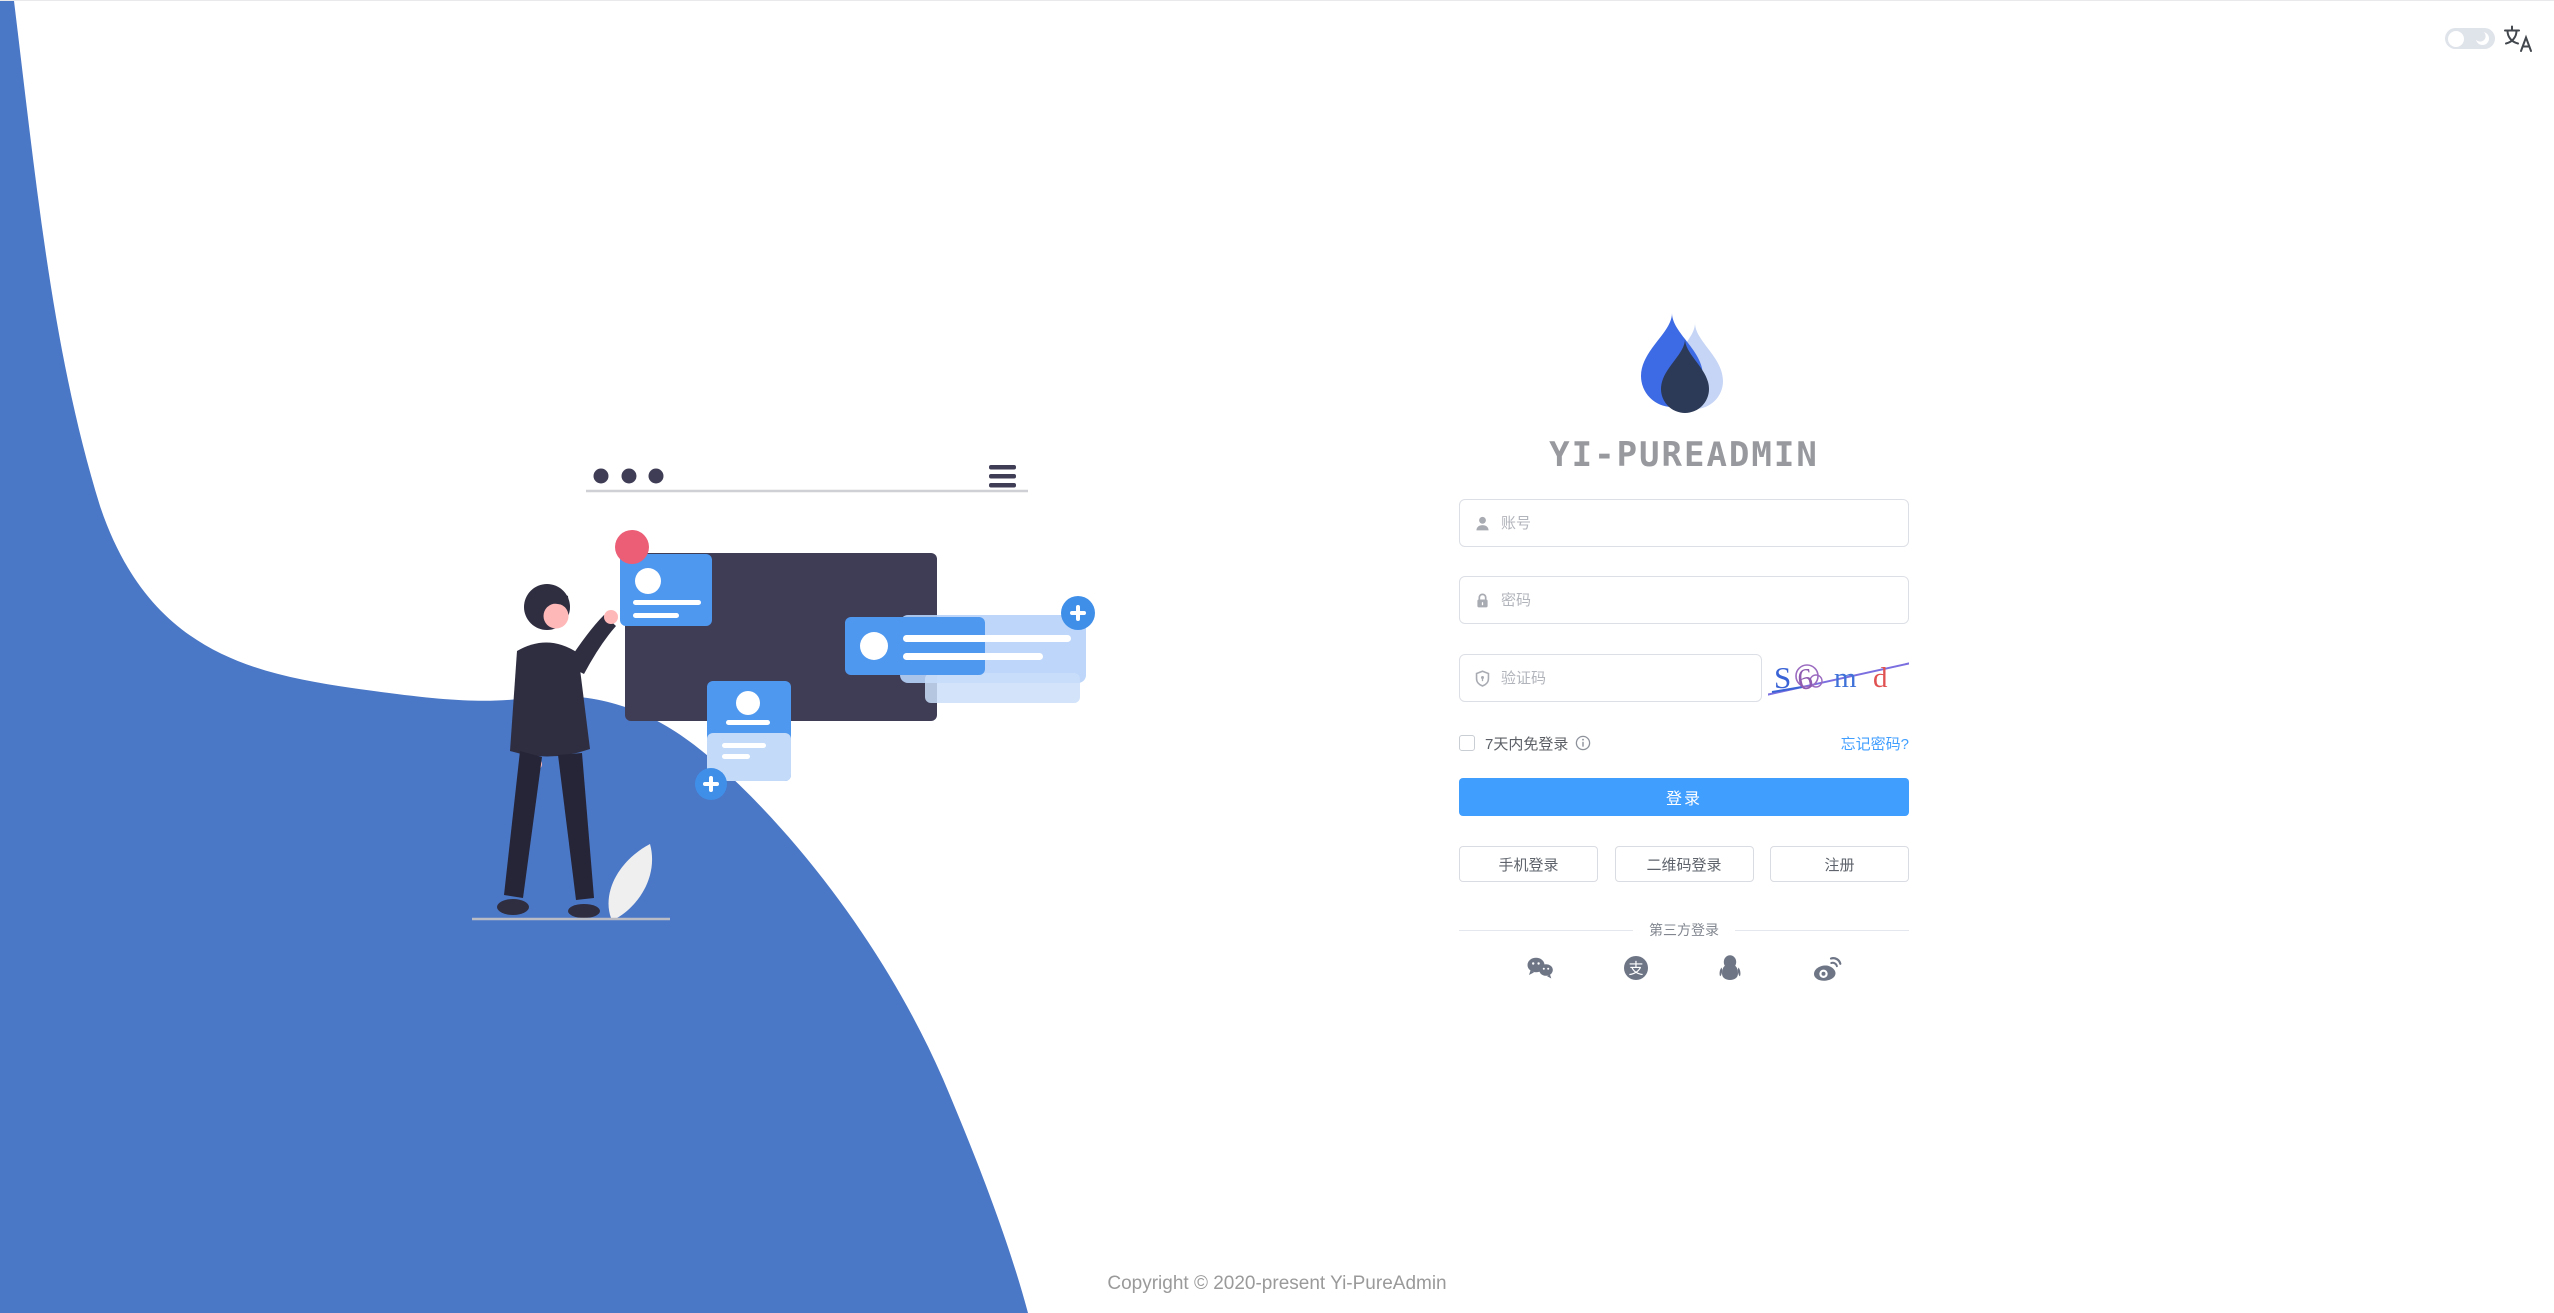 The image size is (2554, 1313). I want to click on browser-dots-icon, so click(628, 476).